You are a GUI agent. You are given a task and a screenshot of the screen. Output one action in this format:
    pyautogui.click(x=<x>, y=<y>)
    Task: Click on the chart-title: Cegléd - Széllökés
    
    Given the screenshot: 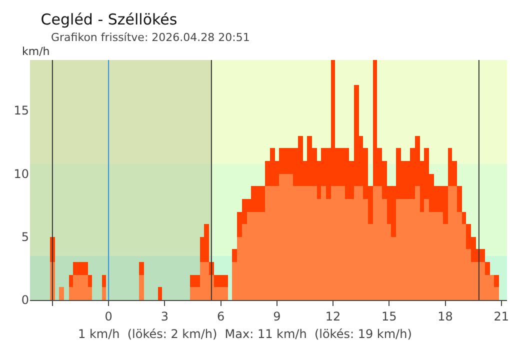 What is the action you would take?
    pyautogui.click(x=109, y=19)
    